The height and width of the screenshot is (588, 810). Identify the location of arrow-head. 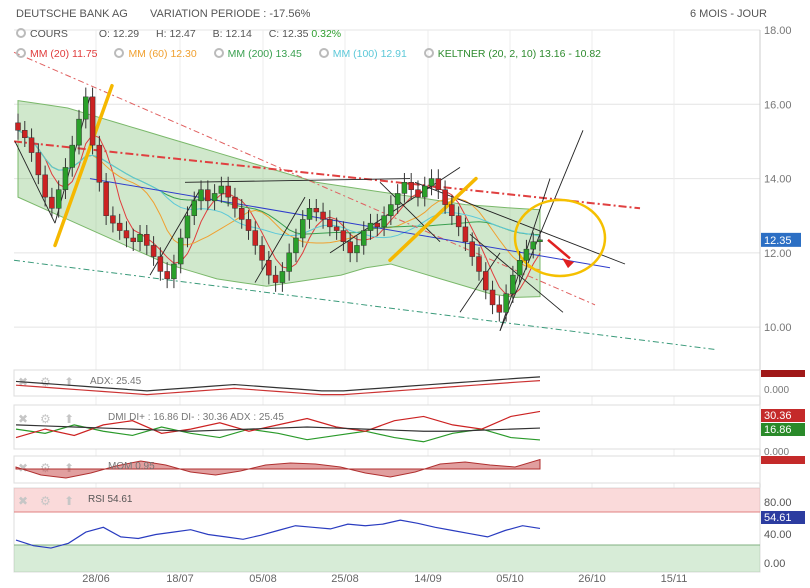
(568, 263).